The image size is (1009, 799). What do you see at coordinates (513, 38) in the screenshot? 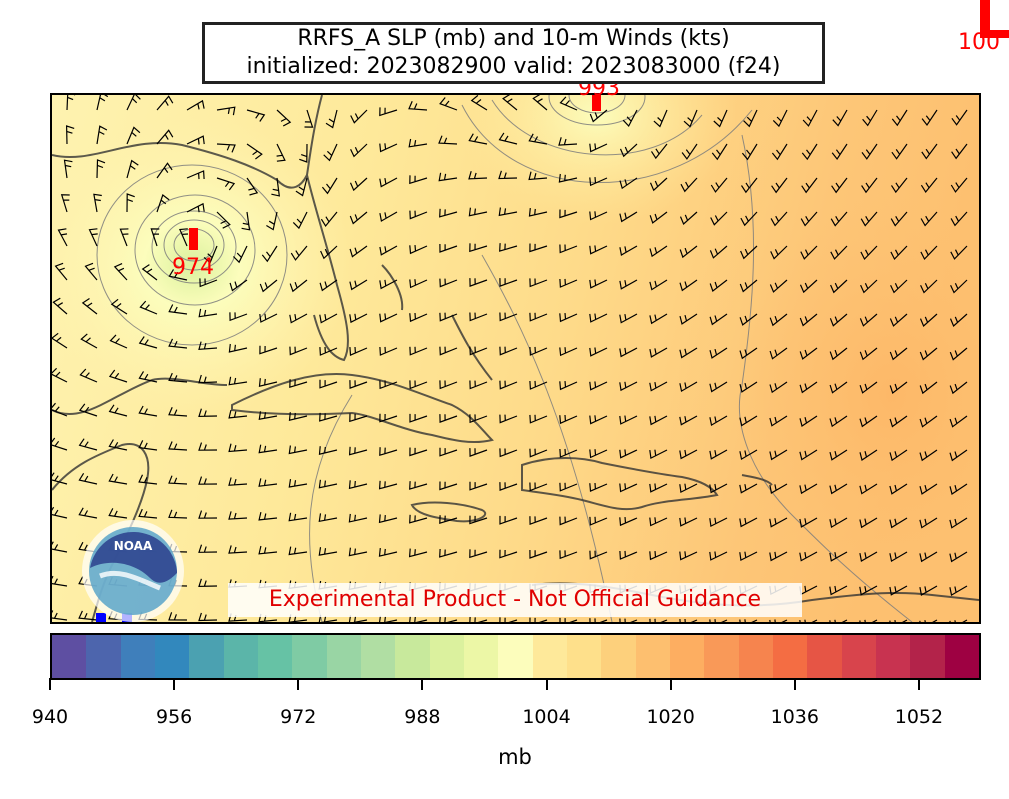
I see `title-line-1: RRFS_A SLP (mb) and 10-m Winds (kts)` at bounding box center [513, 38].